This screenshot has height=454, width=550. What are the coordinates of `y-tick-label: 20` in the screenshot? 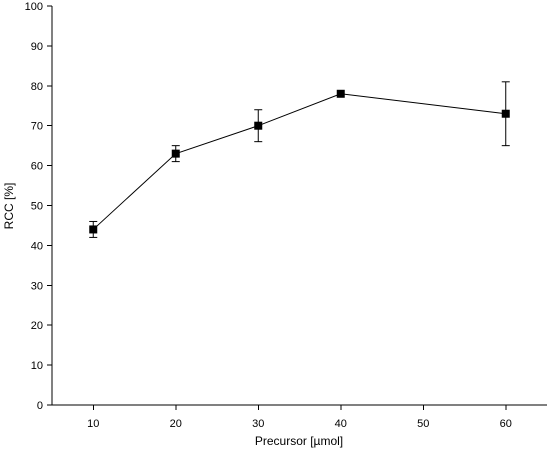 It's located at (37, 326).